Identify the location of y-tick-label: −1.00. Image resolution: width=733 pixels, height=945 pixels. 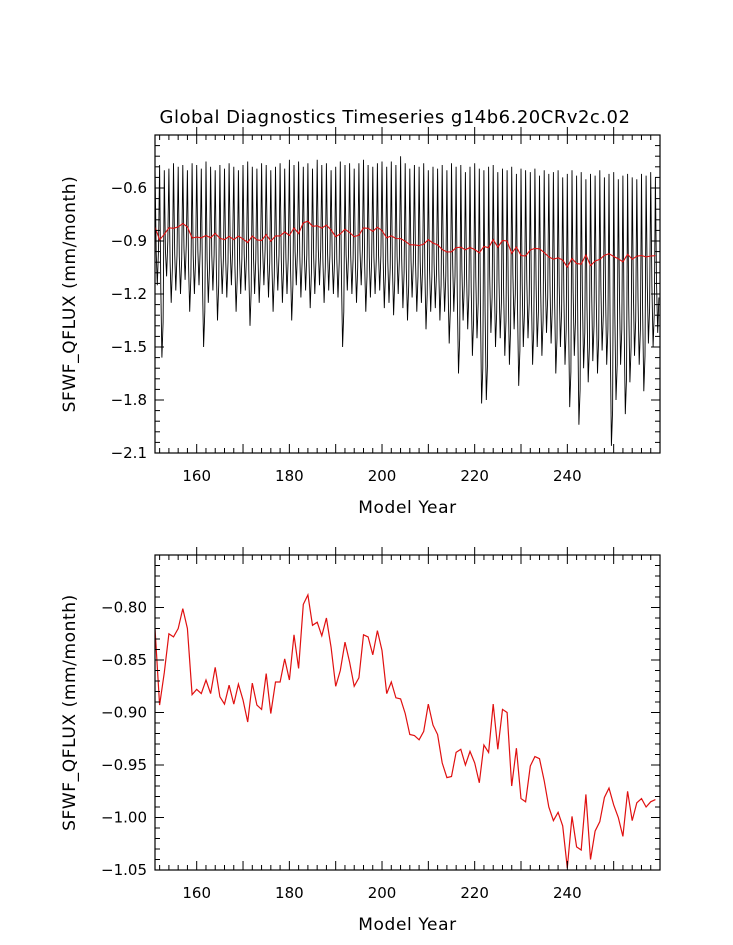
(124, 818).